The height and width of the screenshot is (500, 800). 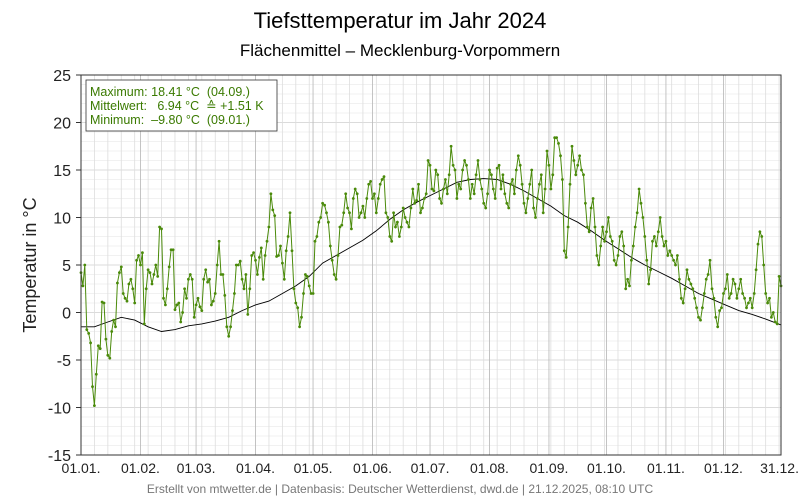 I want to click on x-tick-label: 01.05., so click(x=313, y=468).